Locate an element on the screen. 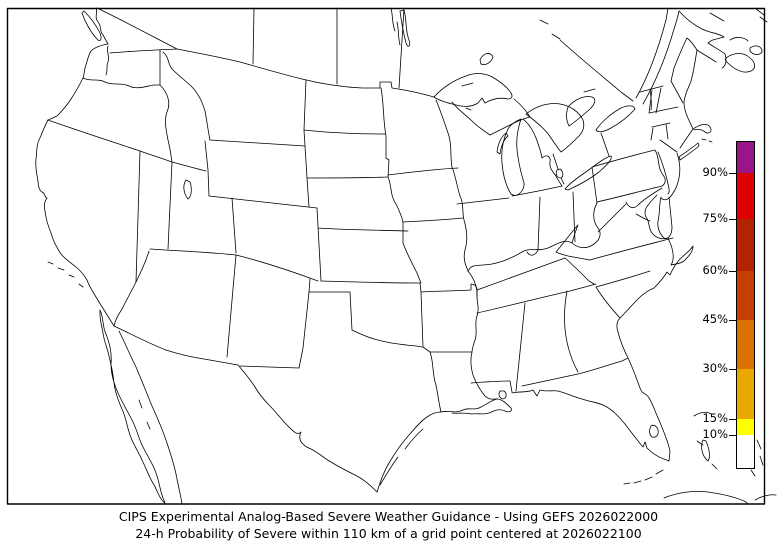  colorbar-segment-90plus is located at coordinates (745, 157).